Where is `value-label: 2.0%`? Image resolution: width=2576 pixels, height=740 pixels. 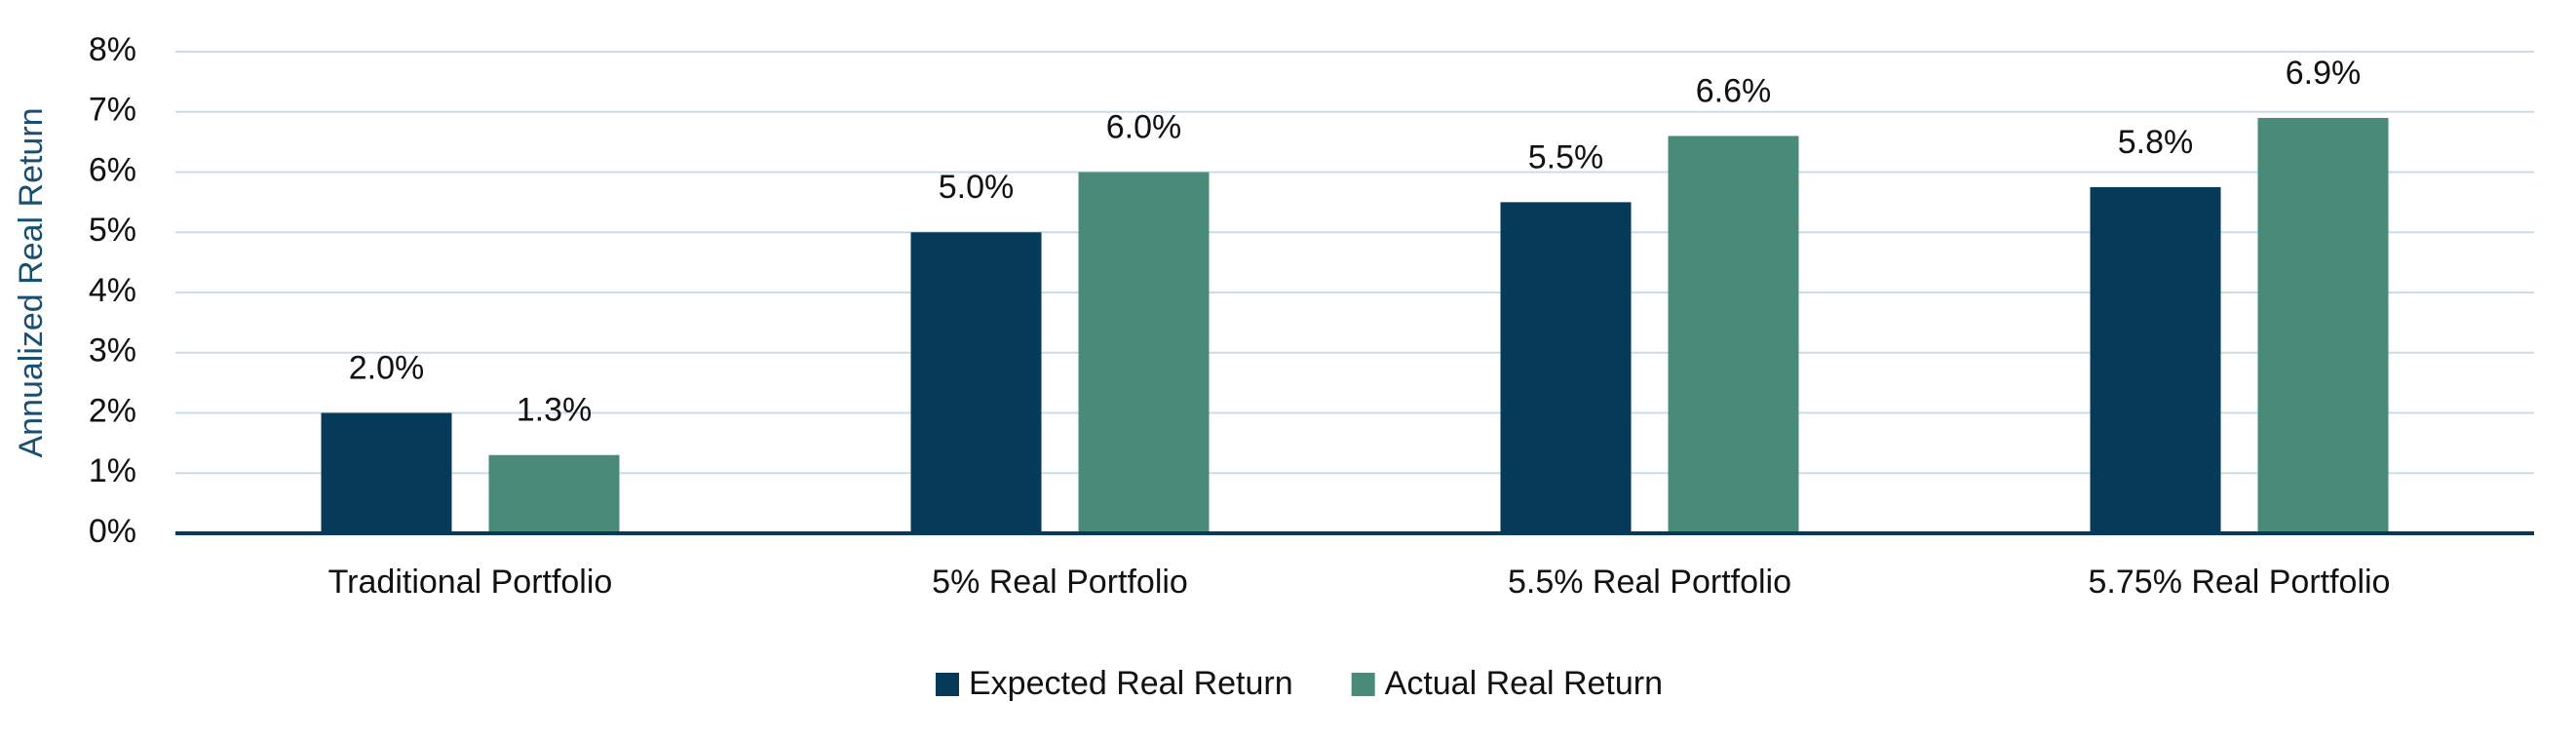 value-label: 2.0% is located at coordinates (387, 367).